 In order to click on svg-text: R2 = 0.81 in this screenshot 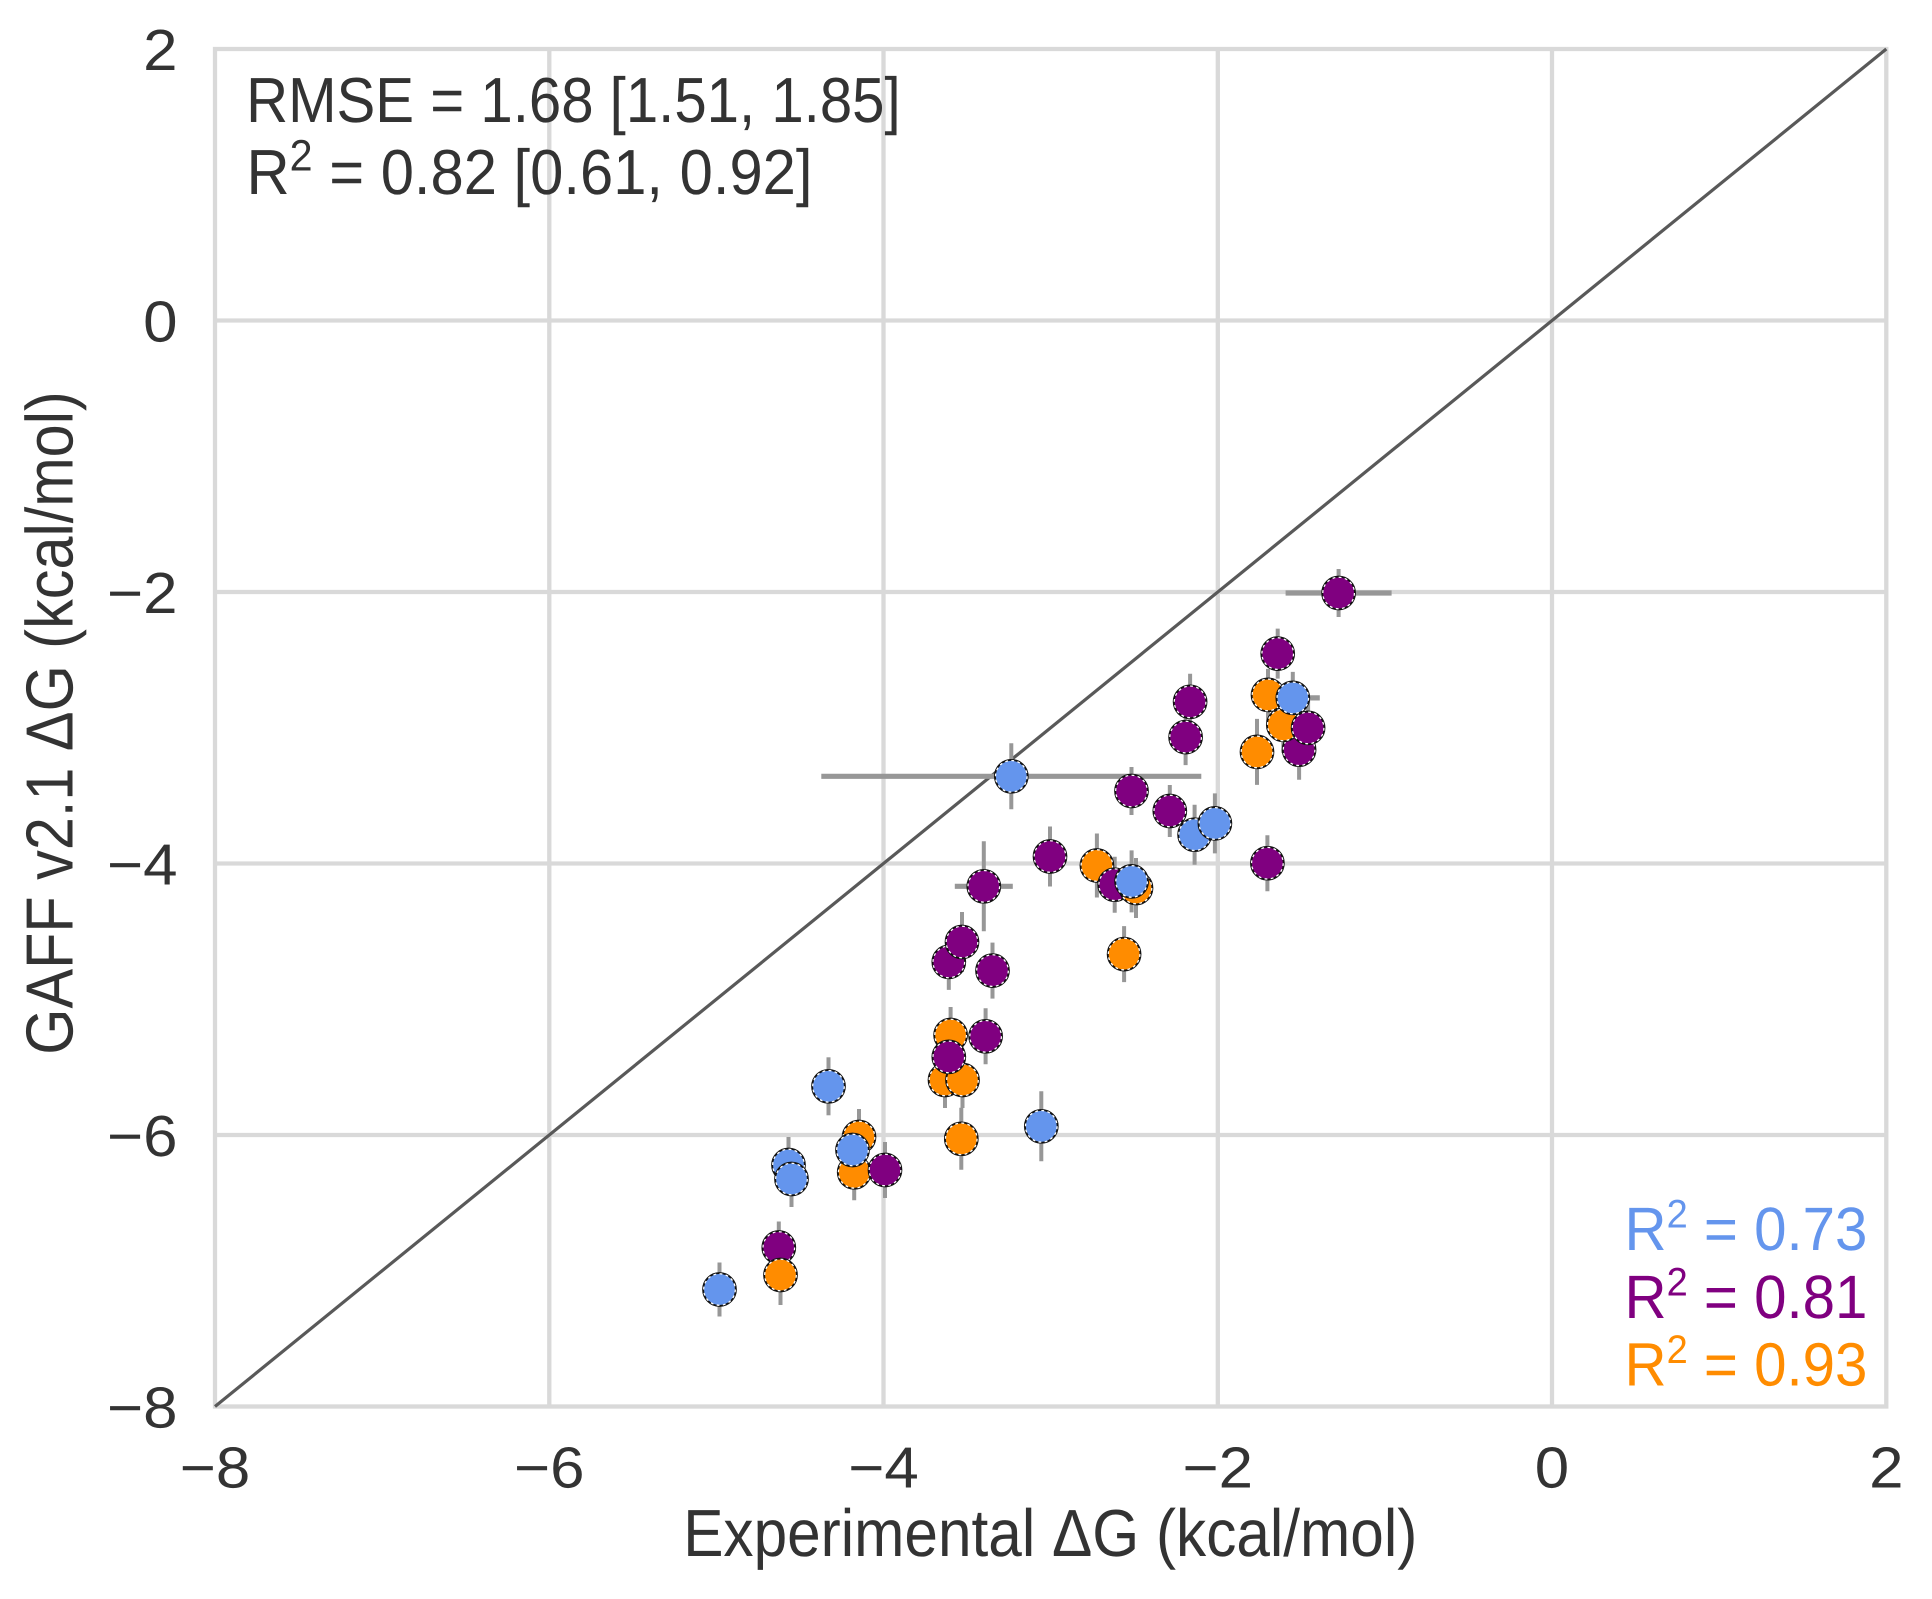, I will do `click(1746, 1296)`.